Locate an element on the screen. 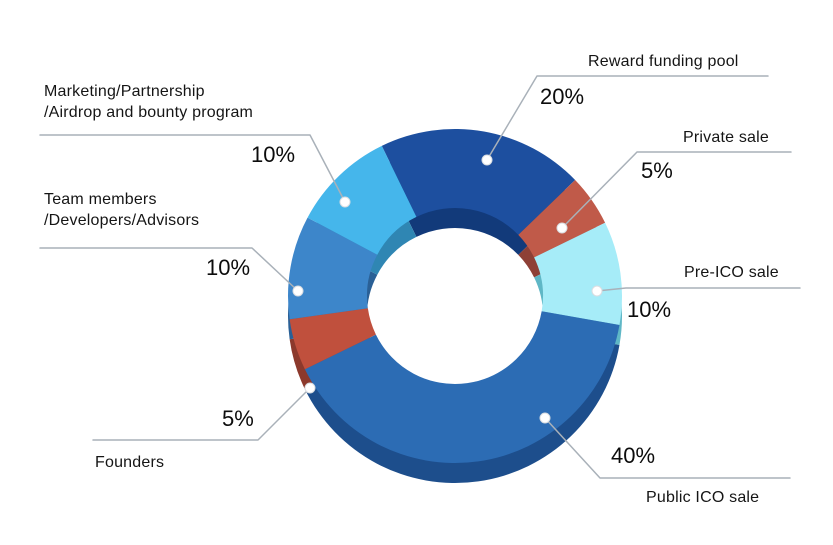 This screenshot has width=833, height=545. slice-label-line: Team members is located at coordinates (100, 199).